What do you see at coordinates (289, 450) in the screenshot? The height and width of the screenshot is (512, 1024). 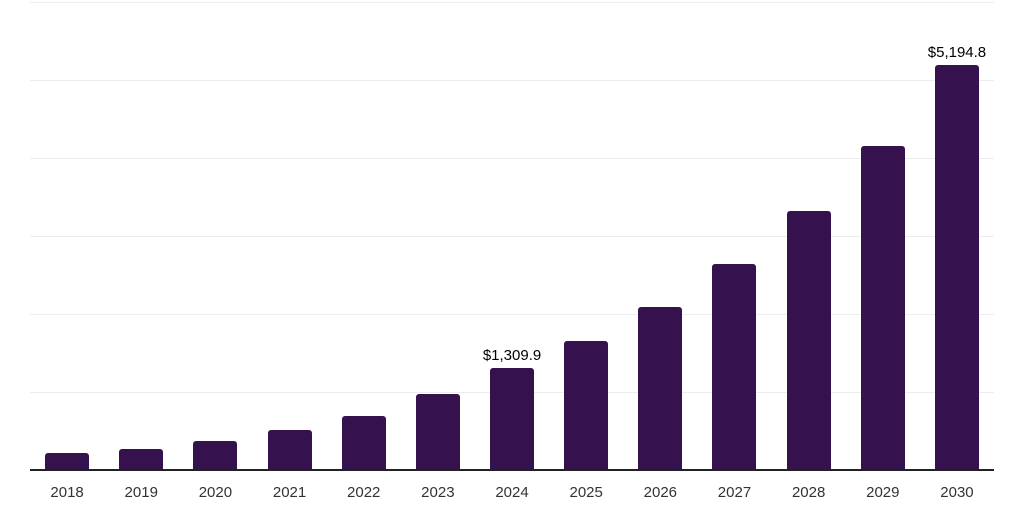 I see `bar-2021` at bounding box center [289, 450].